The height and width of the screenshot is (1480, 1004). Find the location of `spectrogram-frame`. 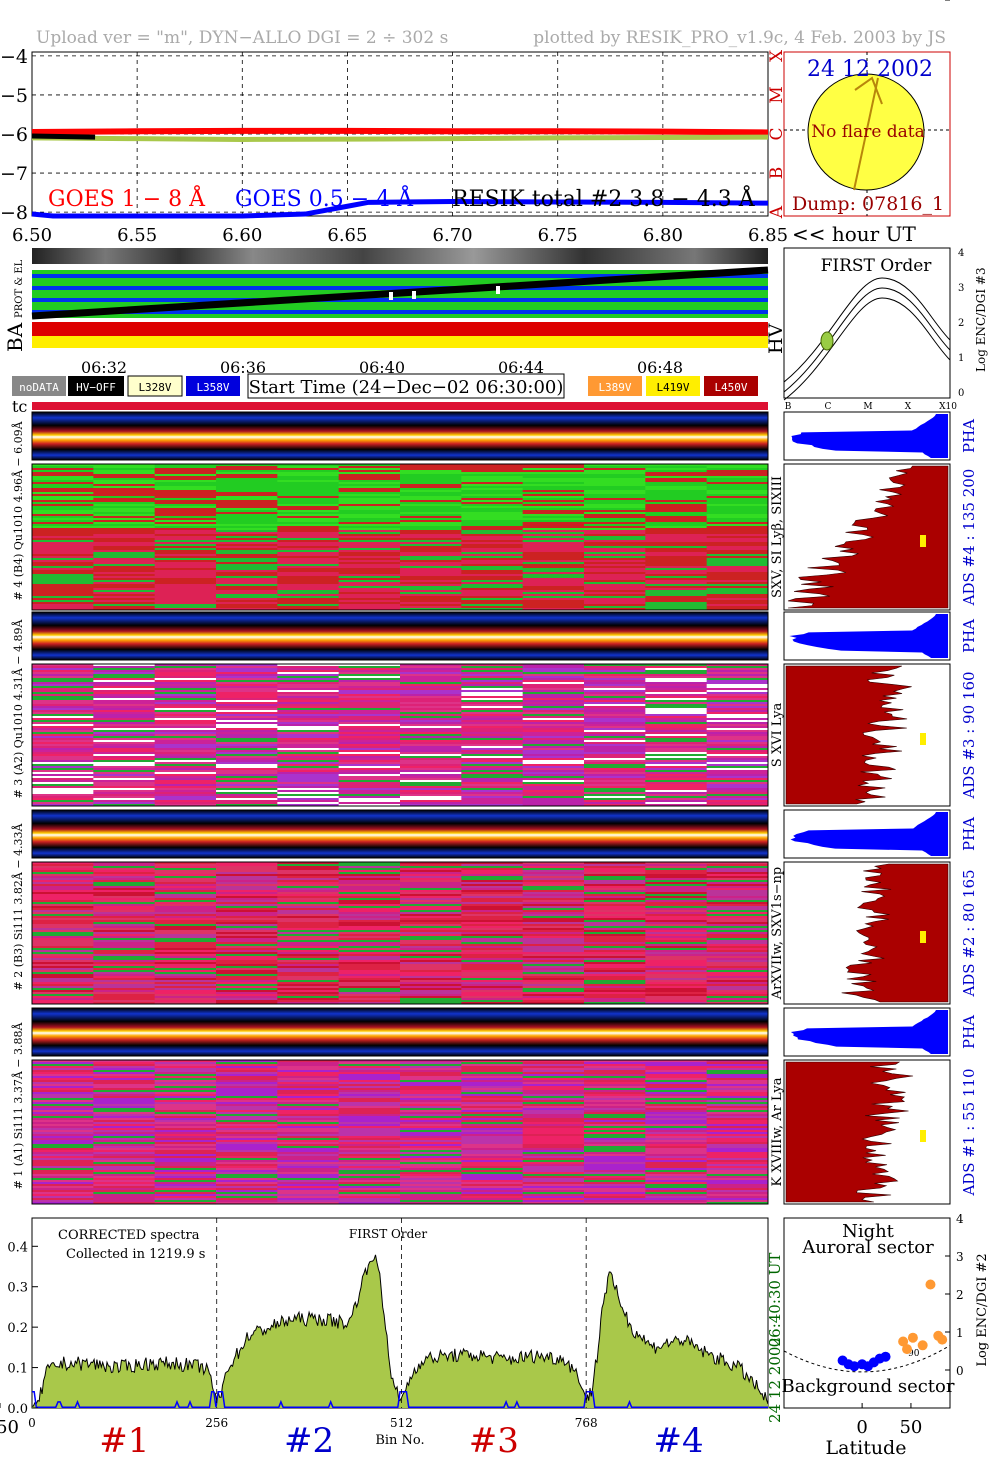

spectrogram-frame is located at coordinates (400, 537).